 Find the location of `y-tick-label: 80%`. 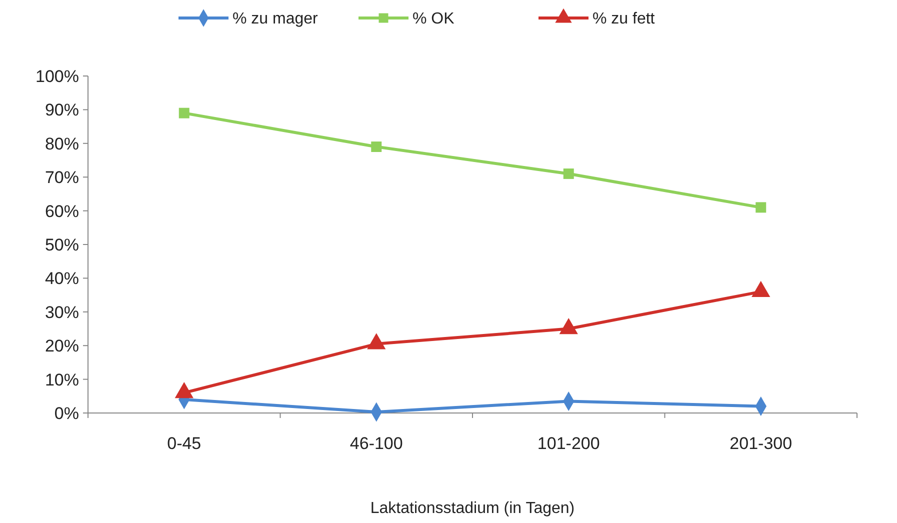

y-tick-label: 80% is located at coordinates (61, 144).